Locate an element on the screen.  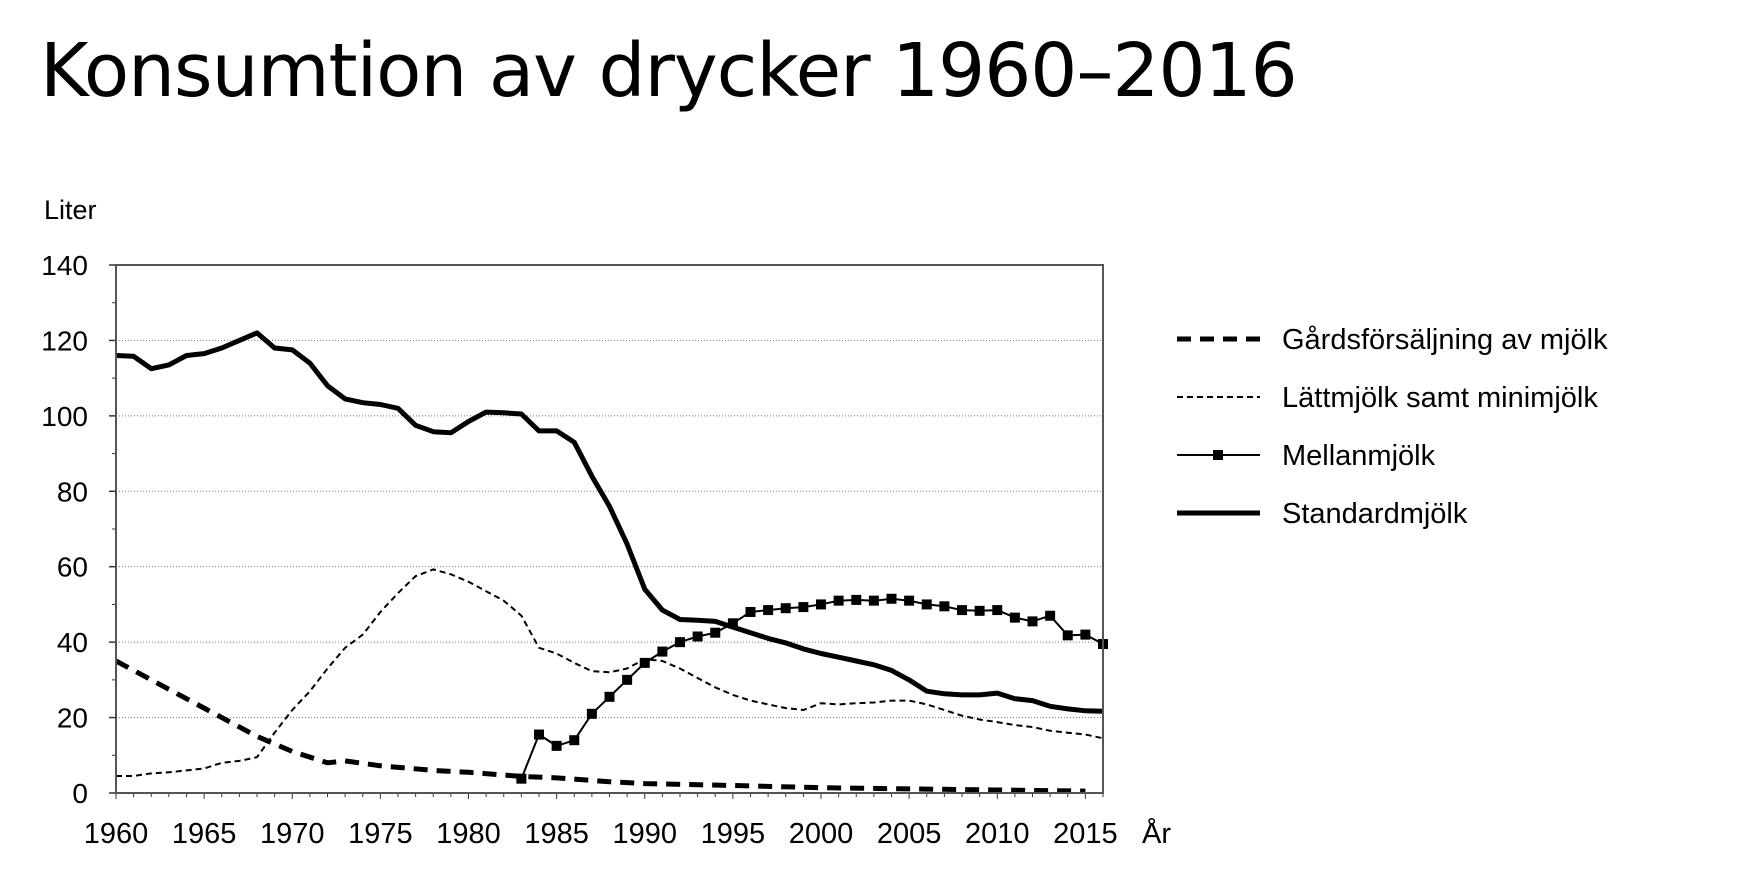
legend-marker is located at coordinates (1218, 455).